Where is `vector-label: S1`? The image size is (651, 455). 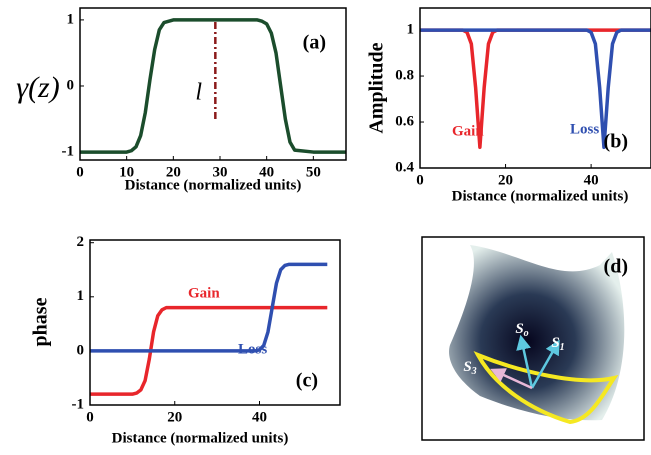 vector-label: S1 is located at coordinates (557, 344).